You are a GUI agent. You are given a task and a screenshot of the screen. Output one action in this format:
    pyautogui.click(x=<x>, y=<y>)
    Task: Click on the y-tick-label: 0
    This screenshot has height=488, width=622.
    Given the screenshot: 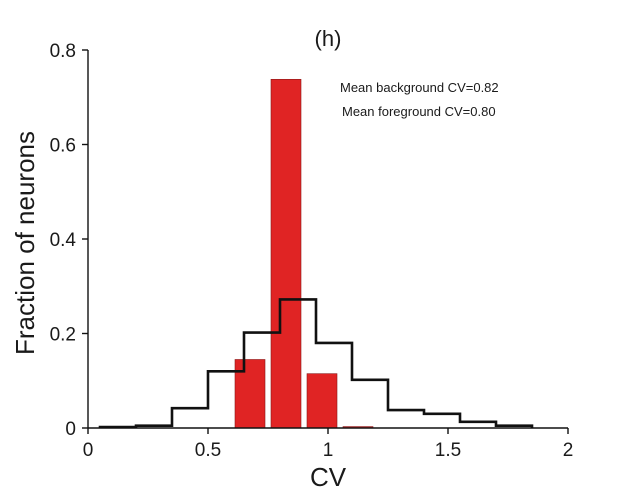 What is the action you would take?
    pyautogui.click(x=70, y=429)
    